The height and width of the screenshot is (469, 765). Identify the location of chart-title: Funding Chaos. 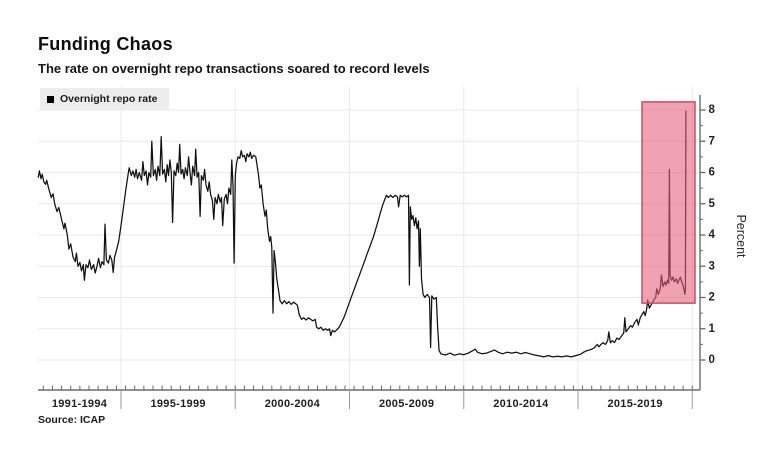
(105, 44).